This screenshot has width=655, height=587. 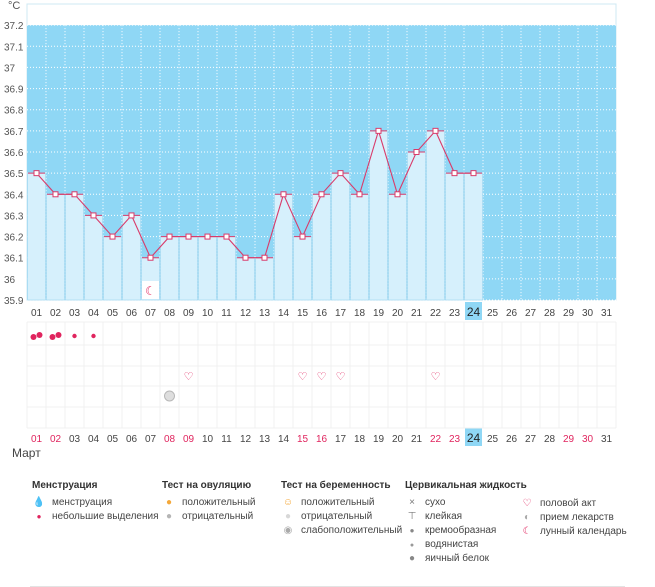 What do you see at coordinates (466, 545) in the screenshot?
I see `legend-item-watery: ● водянистая` at bounding box center [466, 545].